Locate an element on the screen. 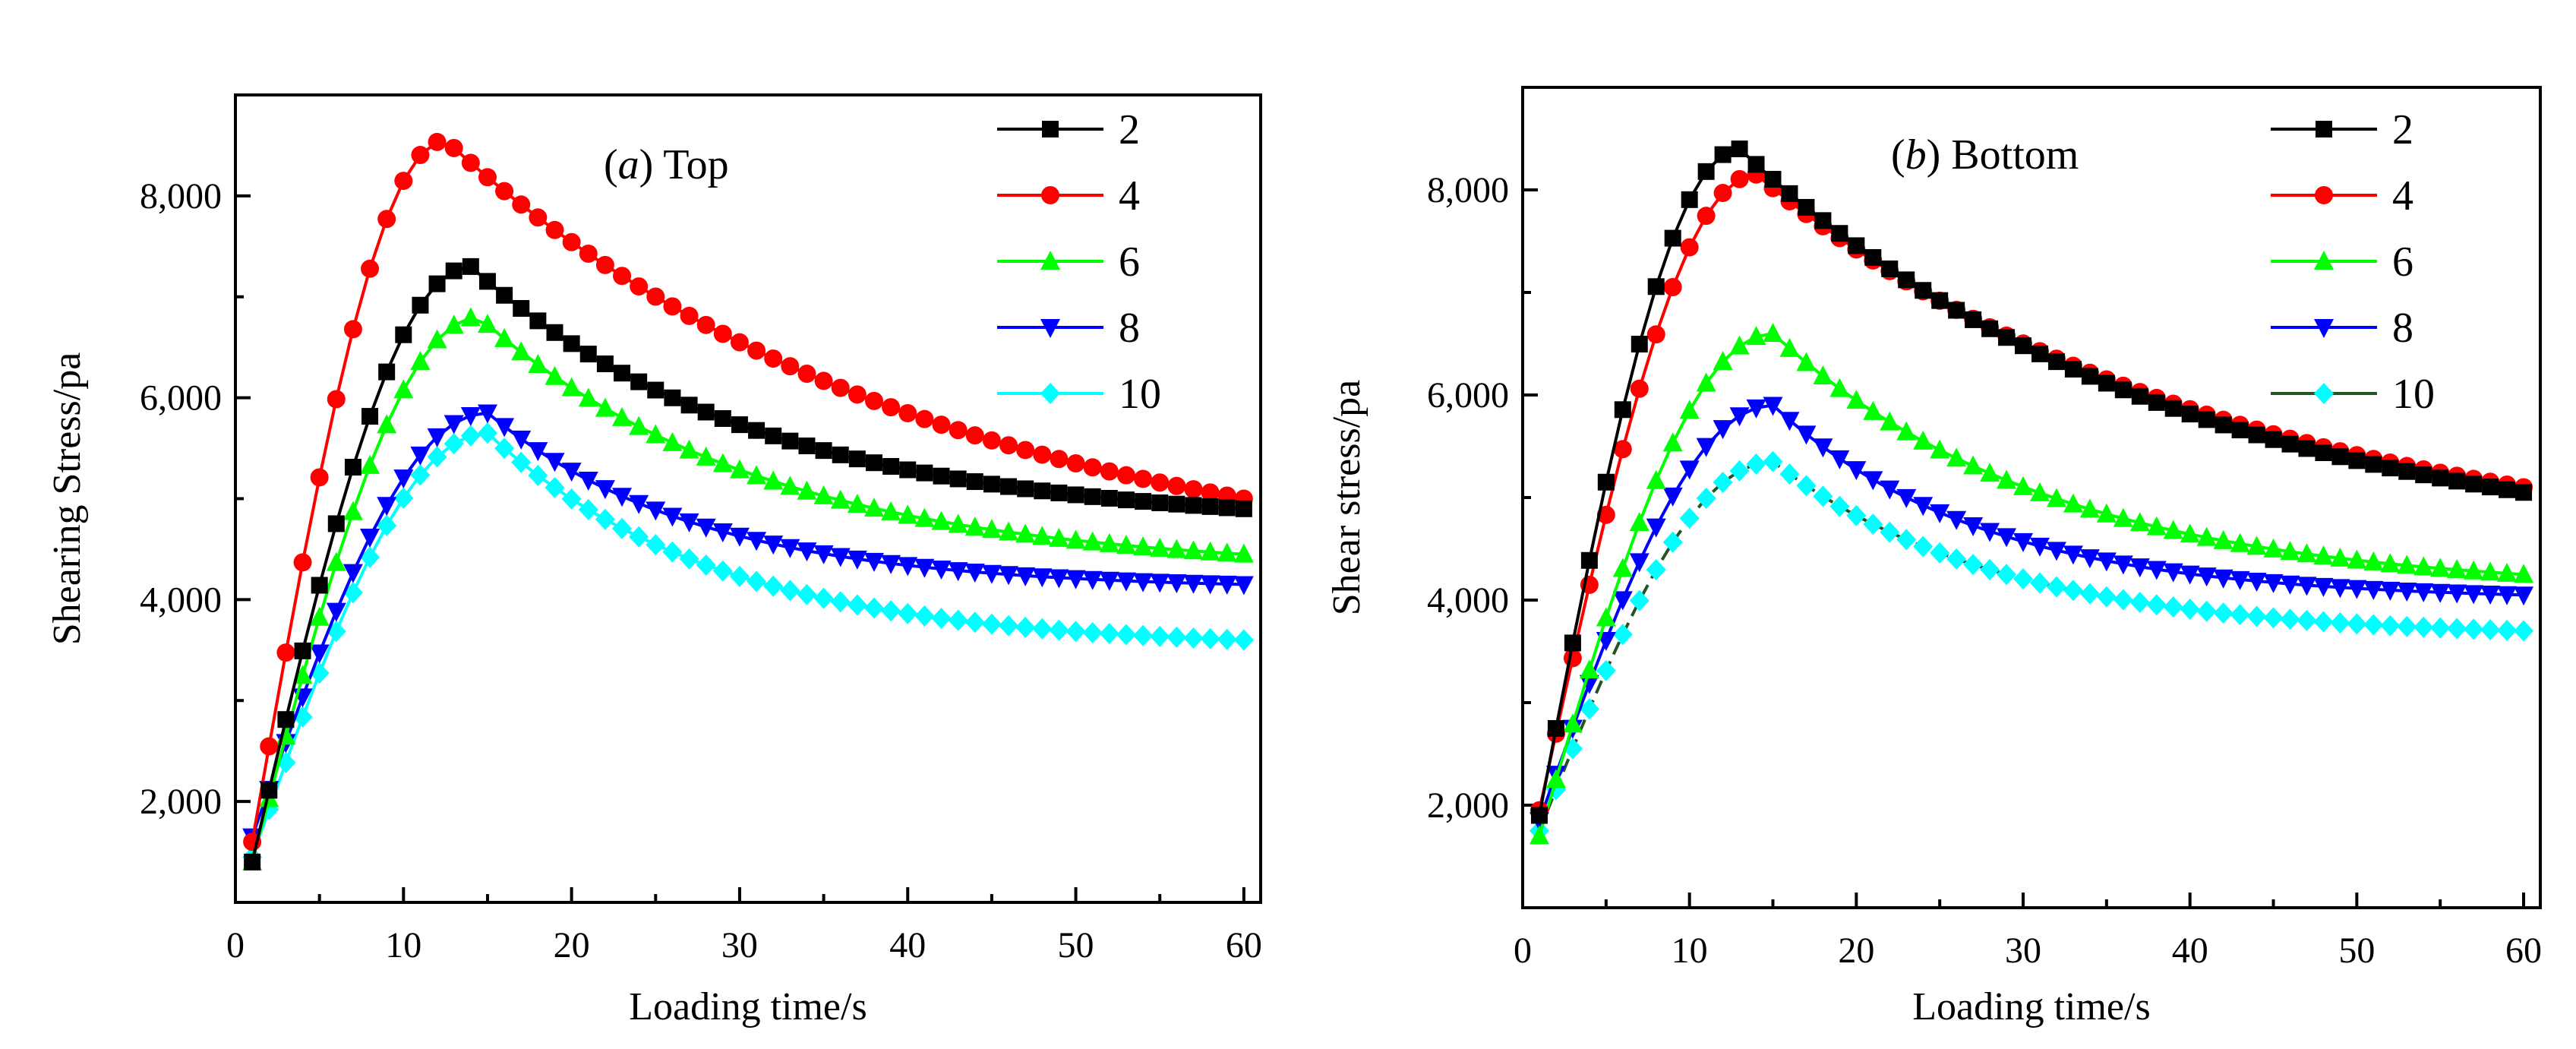 The image size is (2576, 1049). y-axis-label: Shearing Stress/pa is located at coordinates (67, 499).